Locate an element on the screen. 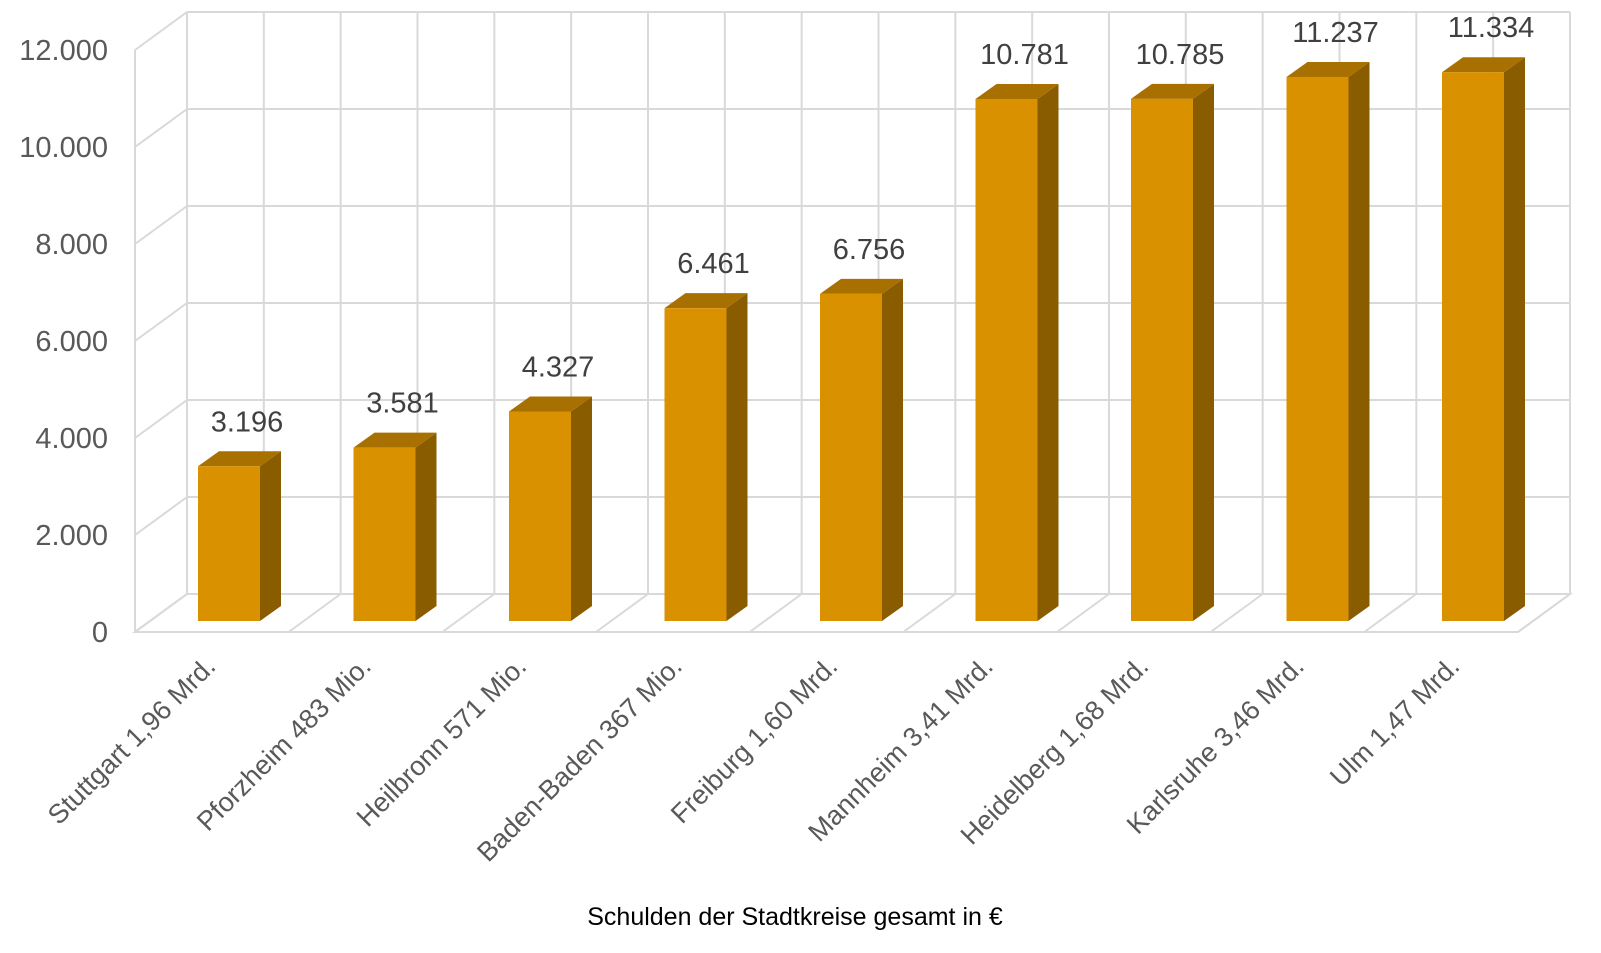 The image size is (1601, 953). data-label: 6.756 is located at coordinates (869, 250).